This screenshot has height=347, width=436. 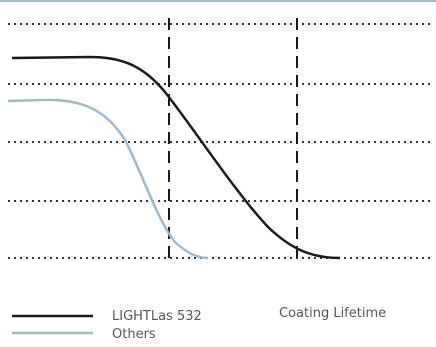 I want to click on legend-label-others: Others, so click(x=134, y=334).